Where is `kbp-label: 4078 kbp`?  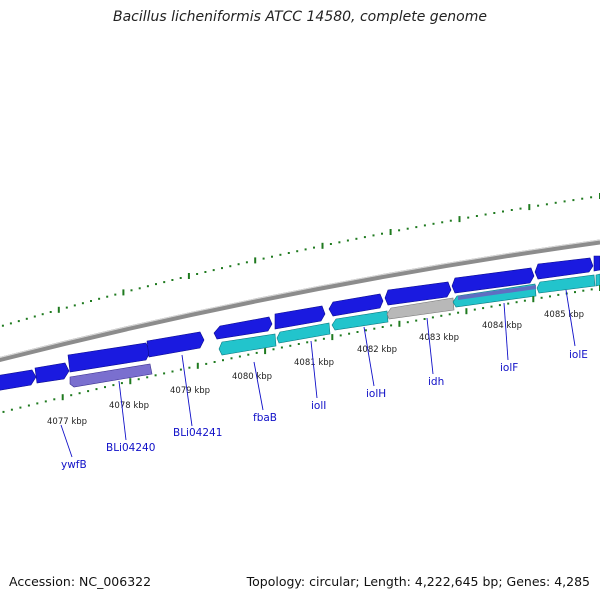
kbp-label: 4078 kbp is located at coordinates (129, 406).